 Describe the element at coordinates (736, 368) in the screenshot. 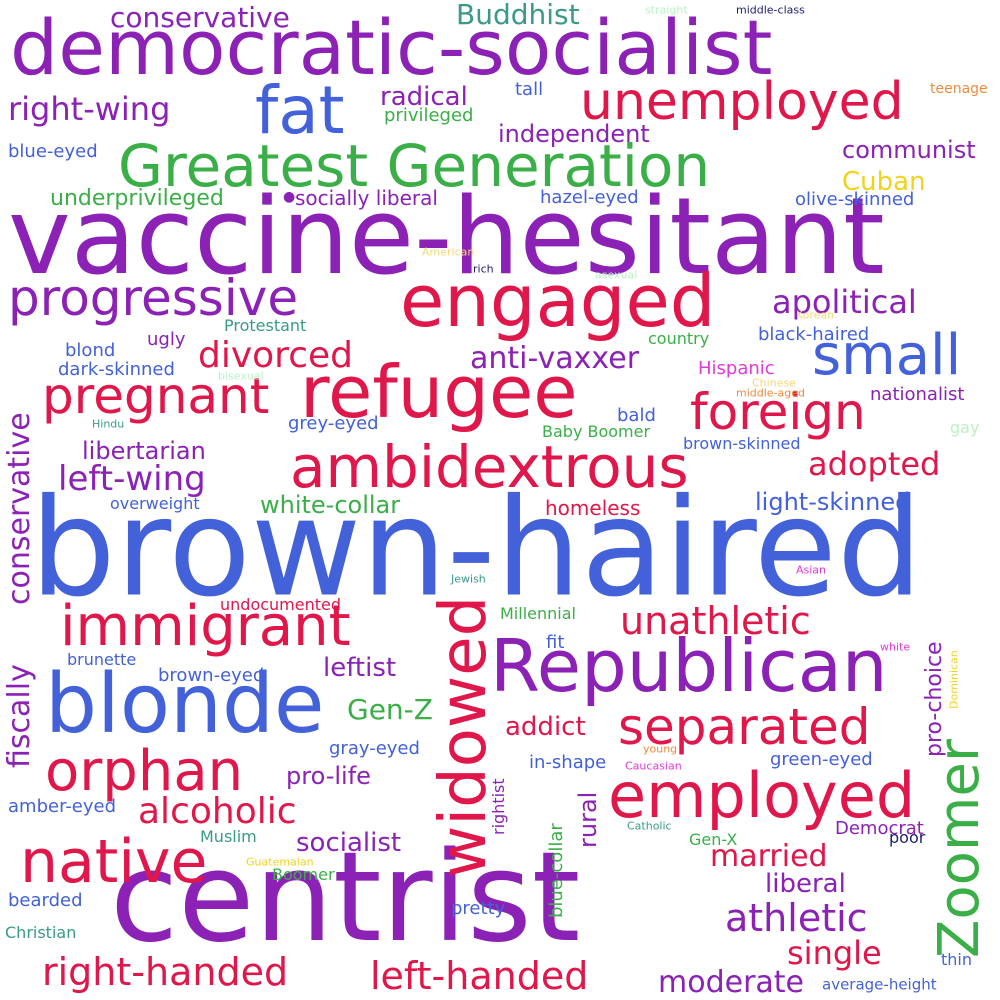

I see `word-hispanic: Hispanic` at that location.